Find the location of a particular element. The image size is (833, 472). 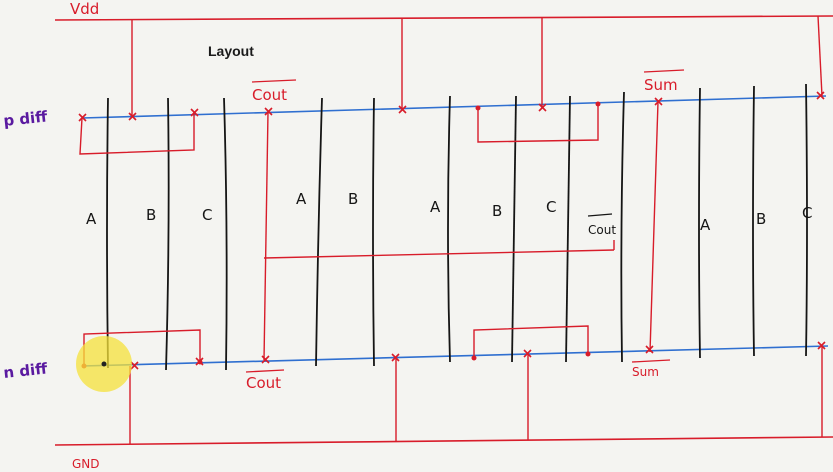

gnd-label: GND is located at coordinates (86, 464).